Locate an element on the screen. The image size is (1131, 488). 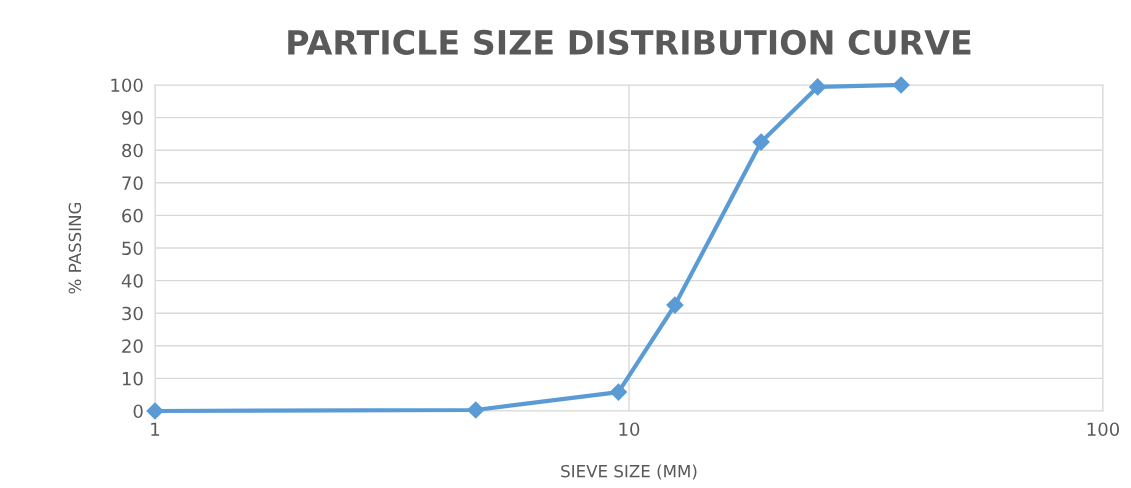
y-tick-label: 10 is located at coordinates (132, 378).